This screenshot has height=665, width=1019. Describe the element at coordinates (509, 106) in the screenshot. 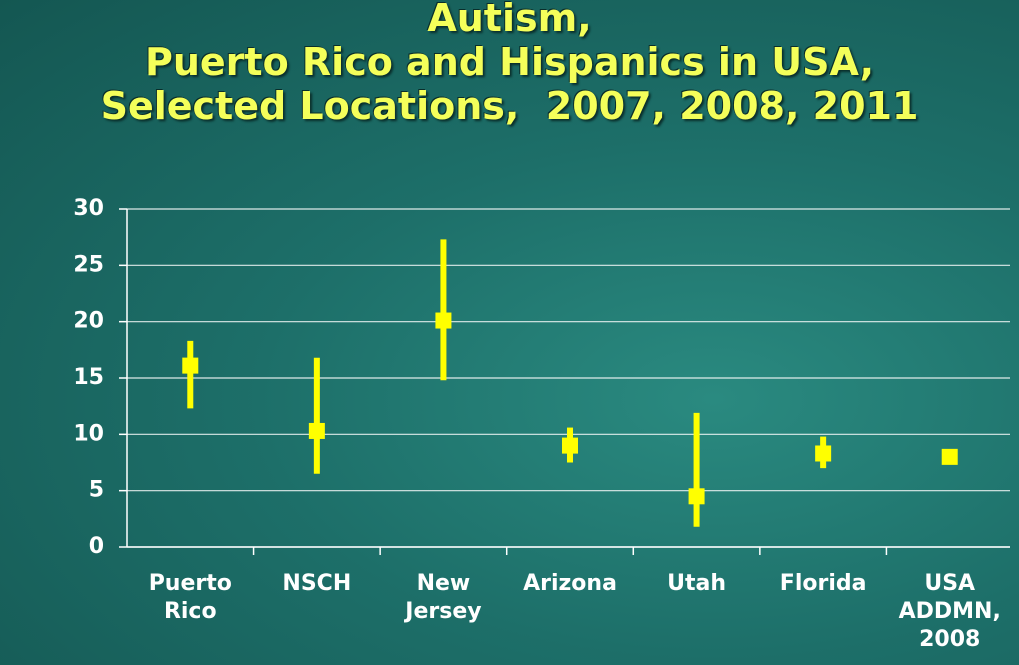

I see `chart-title: Selected Locations, 2007, 2008, 2011` at that location.